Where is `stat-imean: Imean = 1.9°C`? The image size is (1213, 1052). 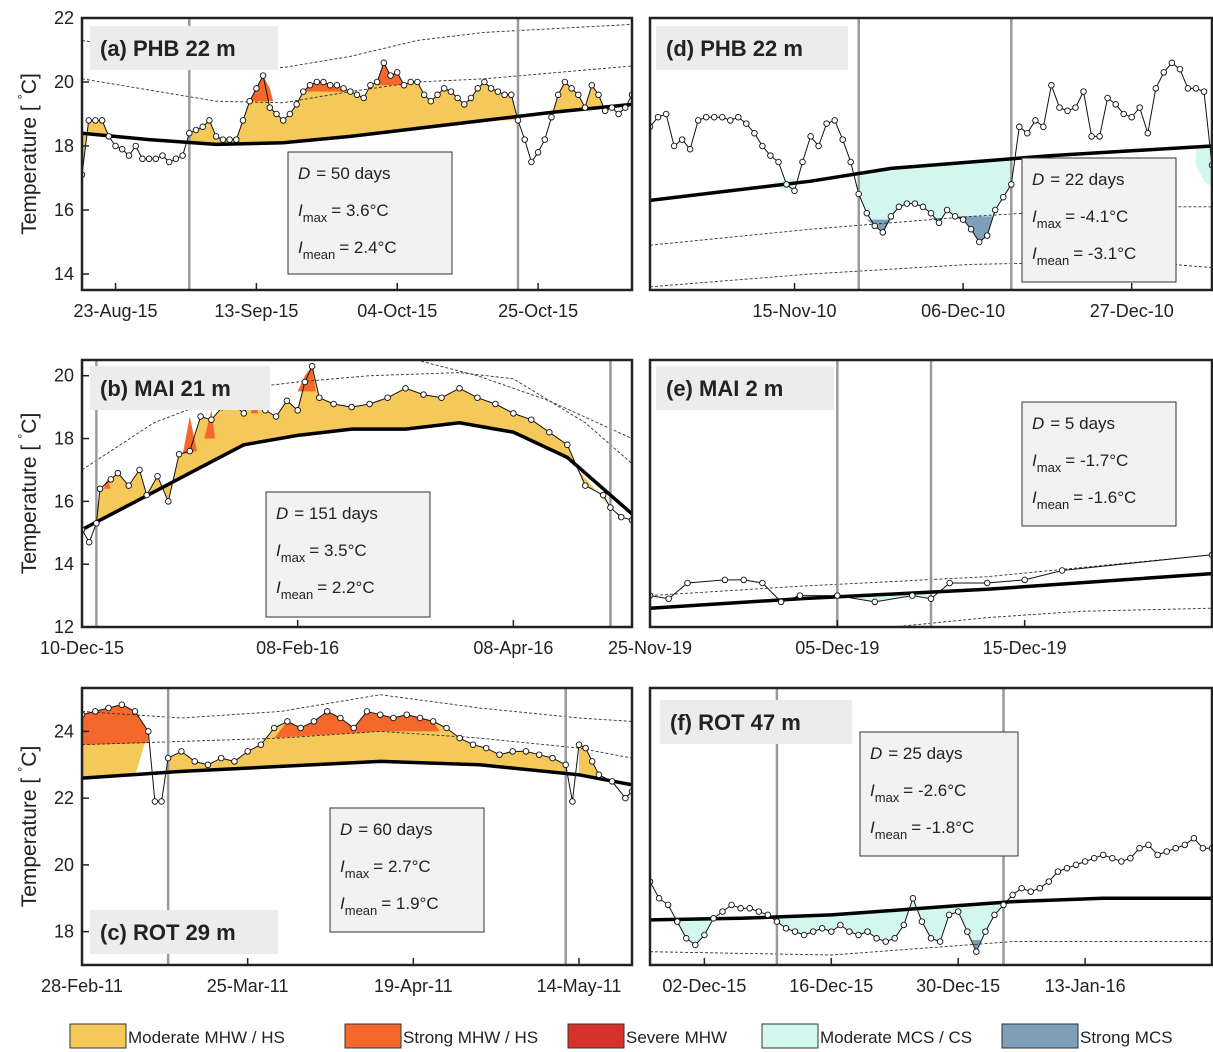
stat-imean: Imean = 1.9°C is located at coordinates (389, 906).